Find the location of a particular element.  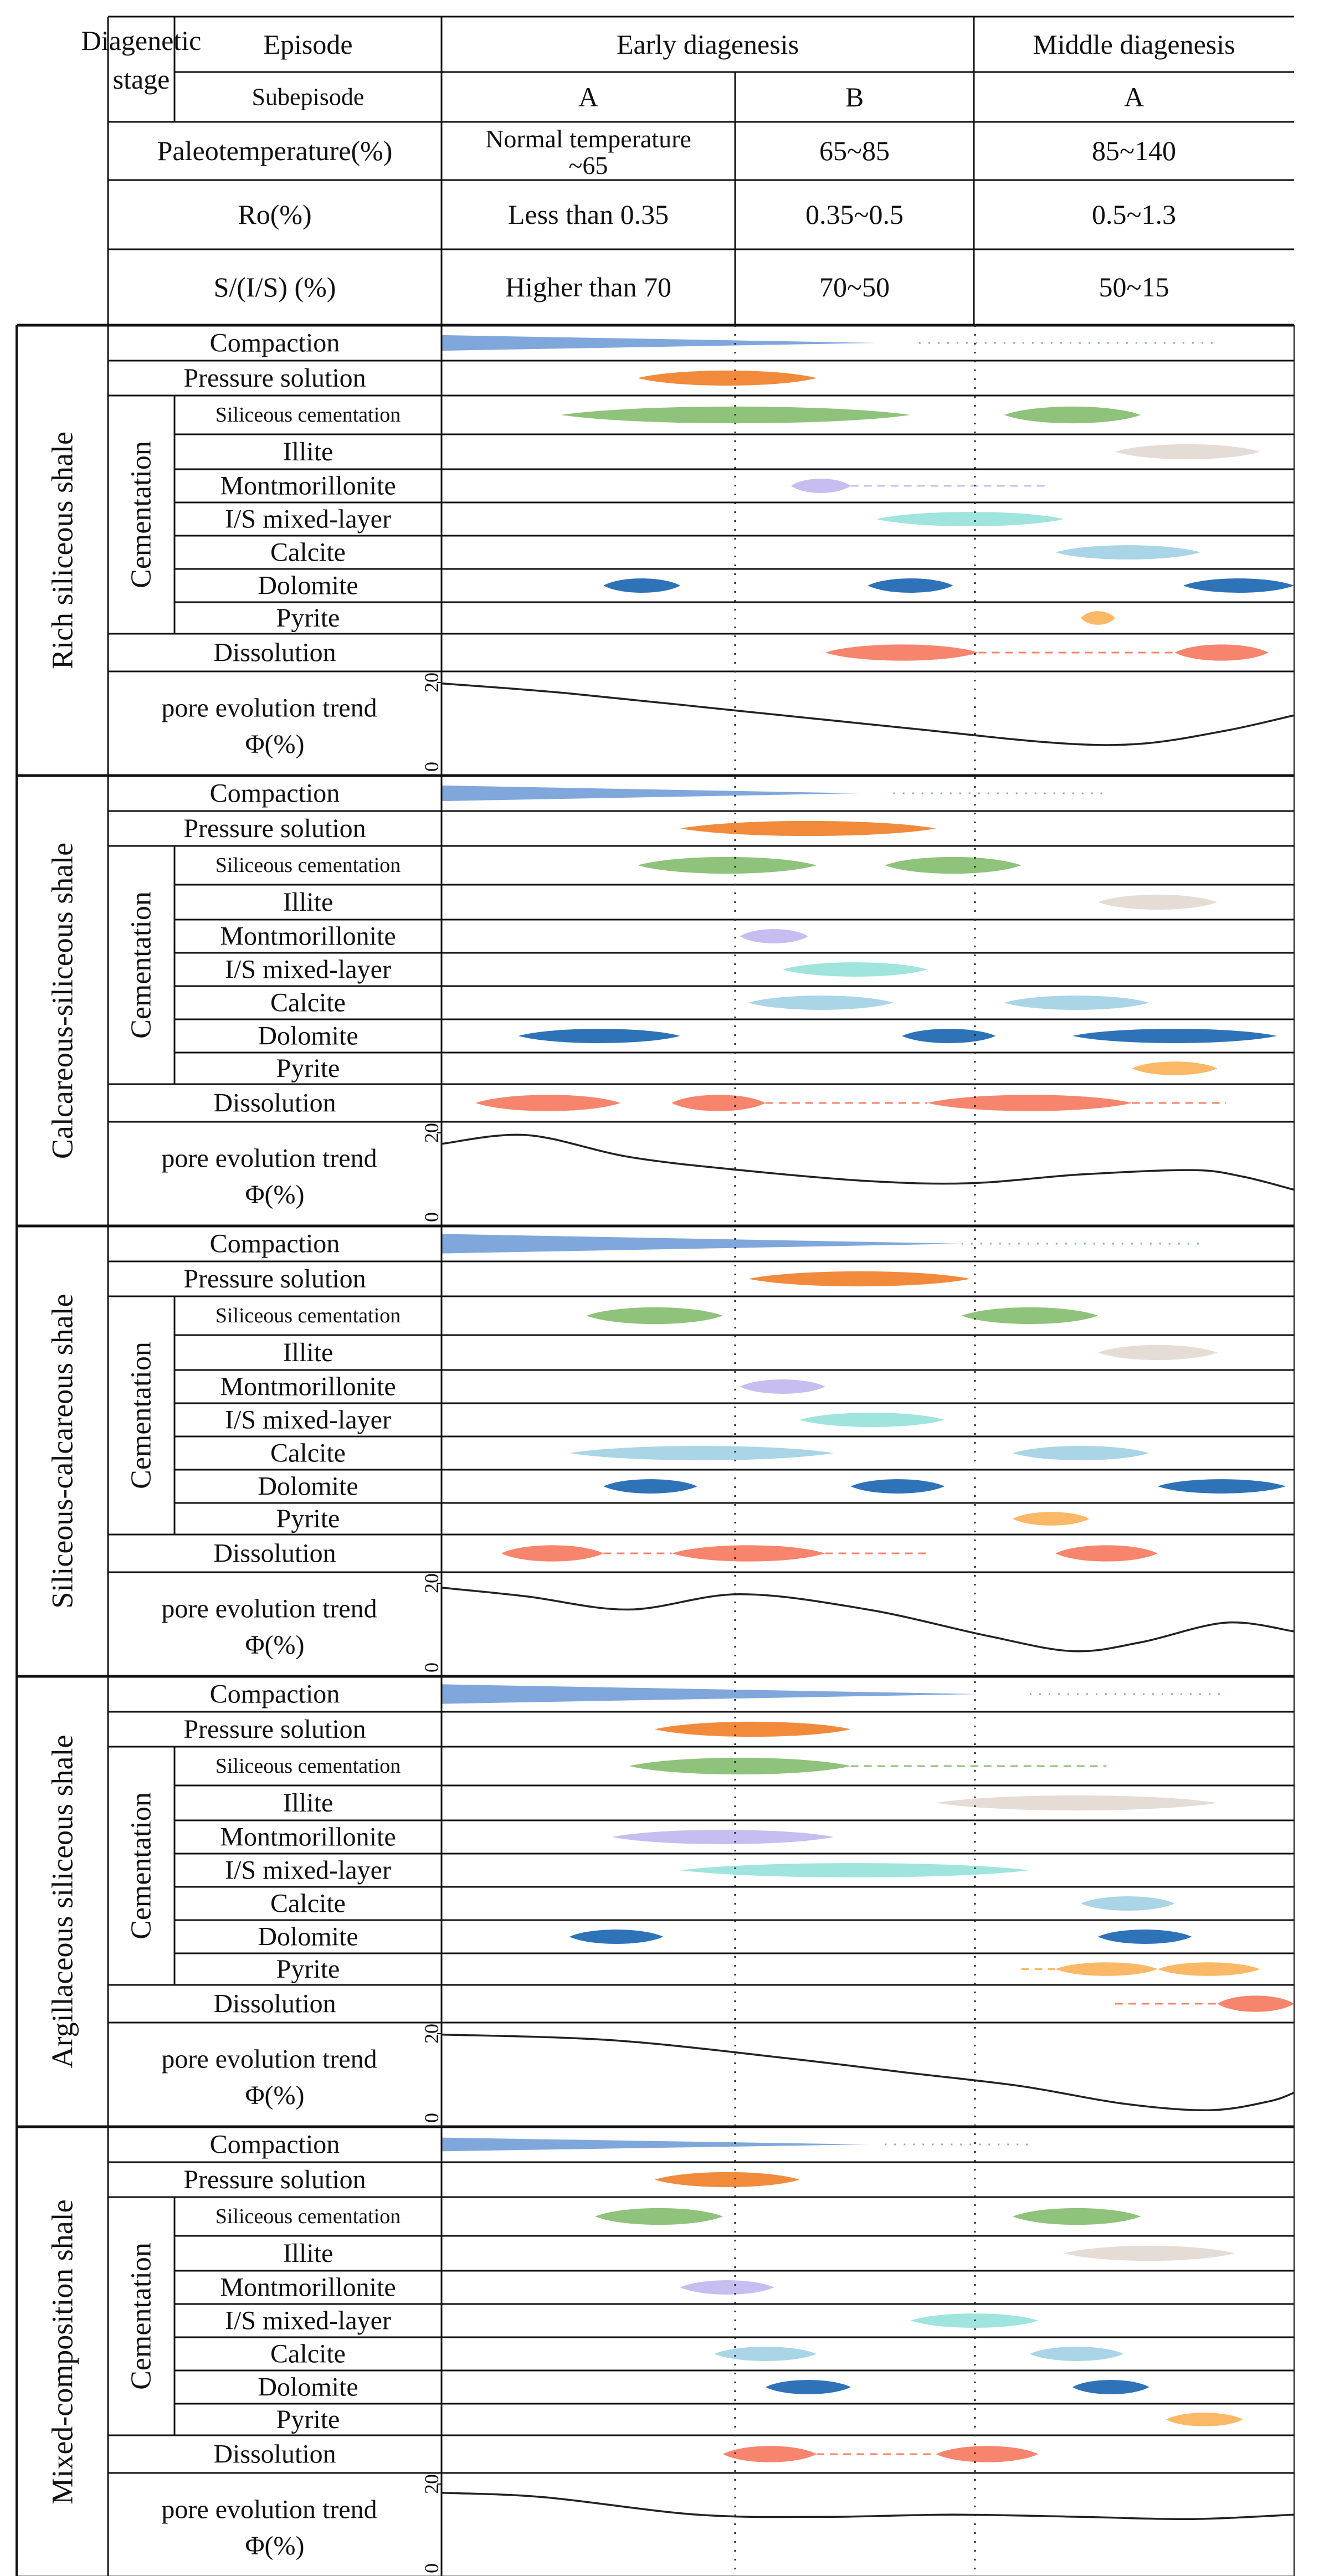

early-diagenesis-label: Early diagenesis is located at coordinates (708, 44).